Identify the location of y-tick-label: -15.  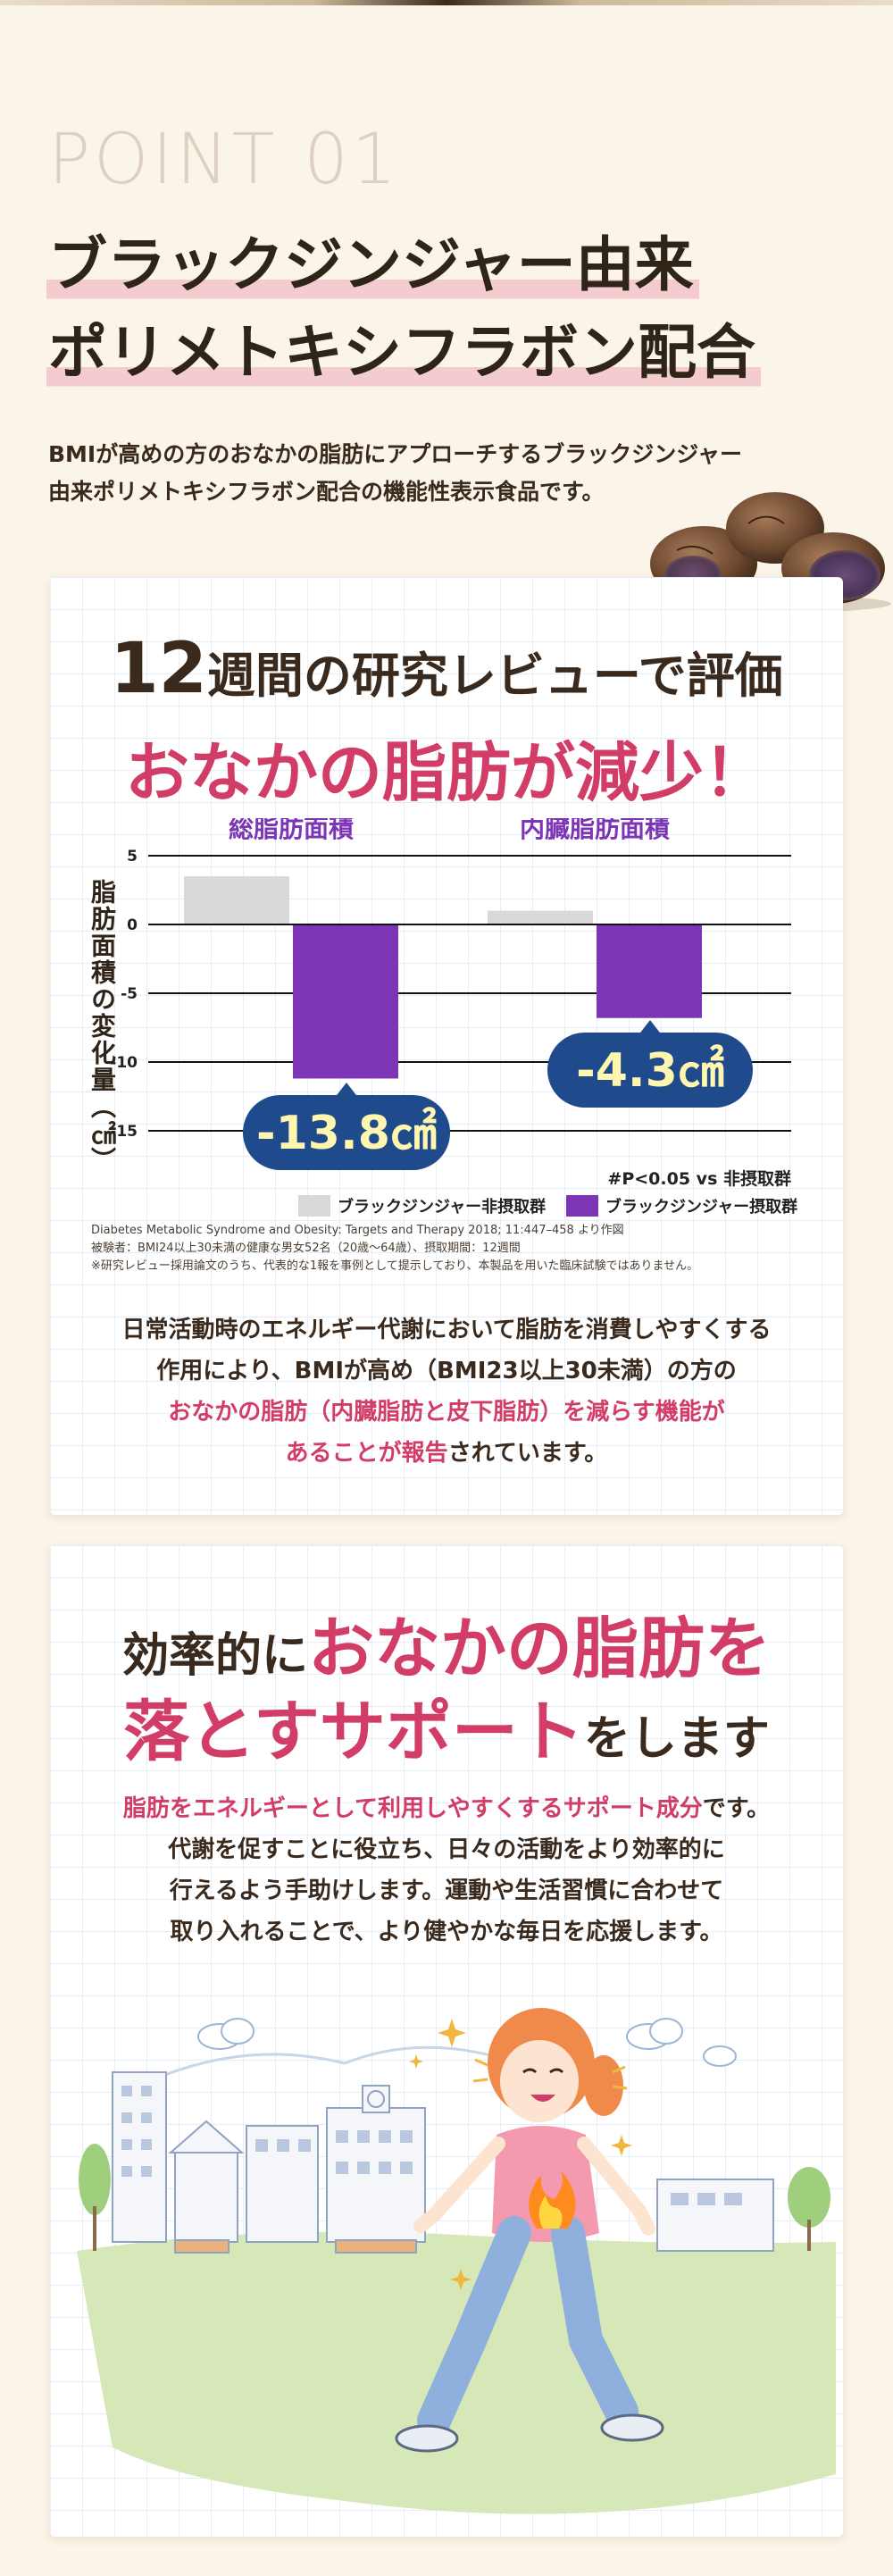
(124, 1132).